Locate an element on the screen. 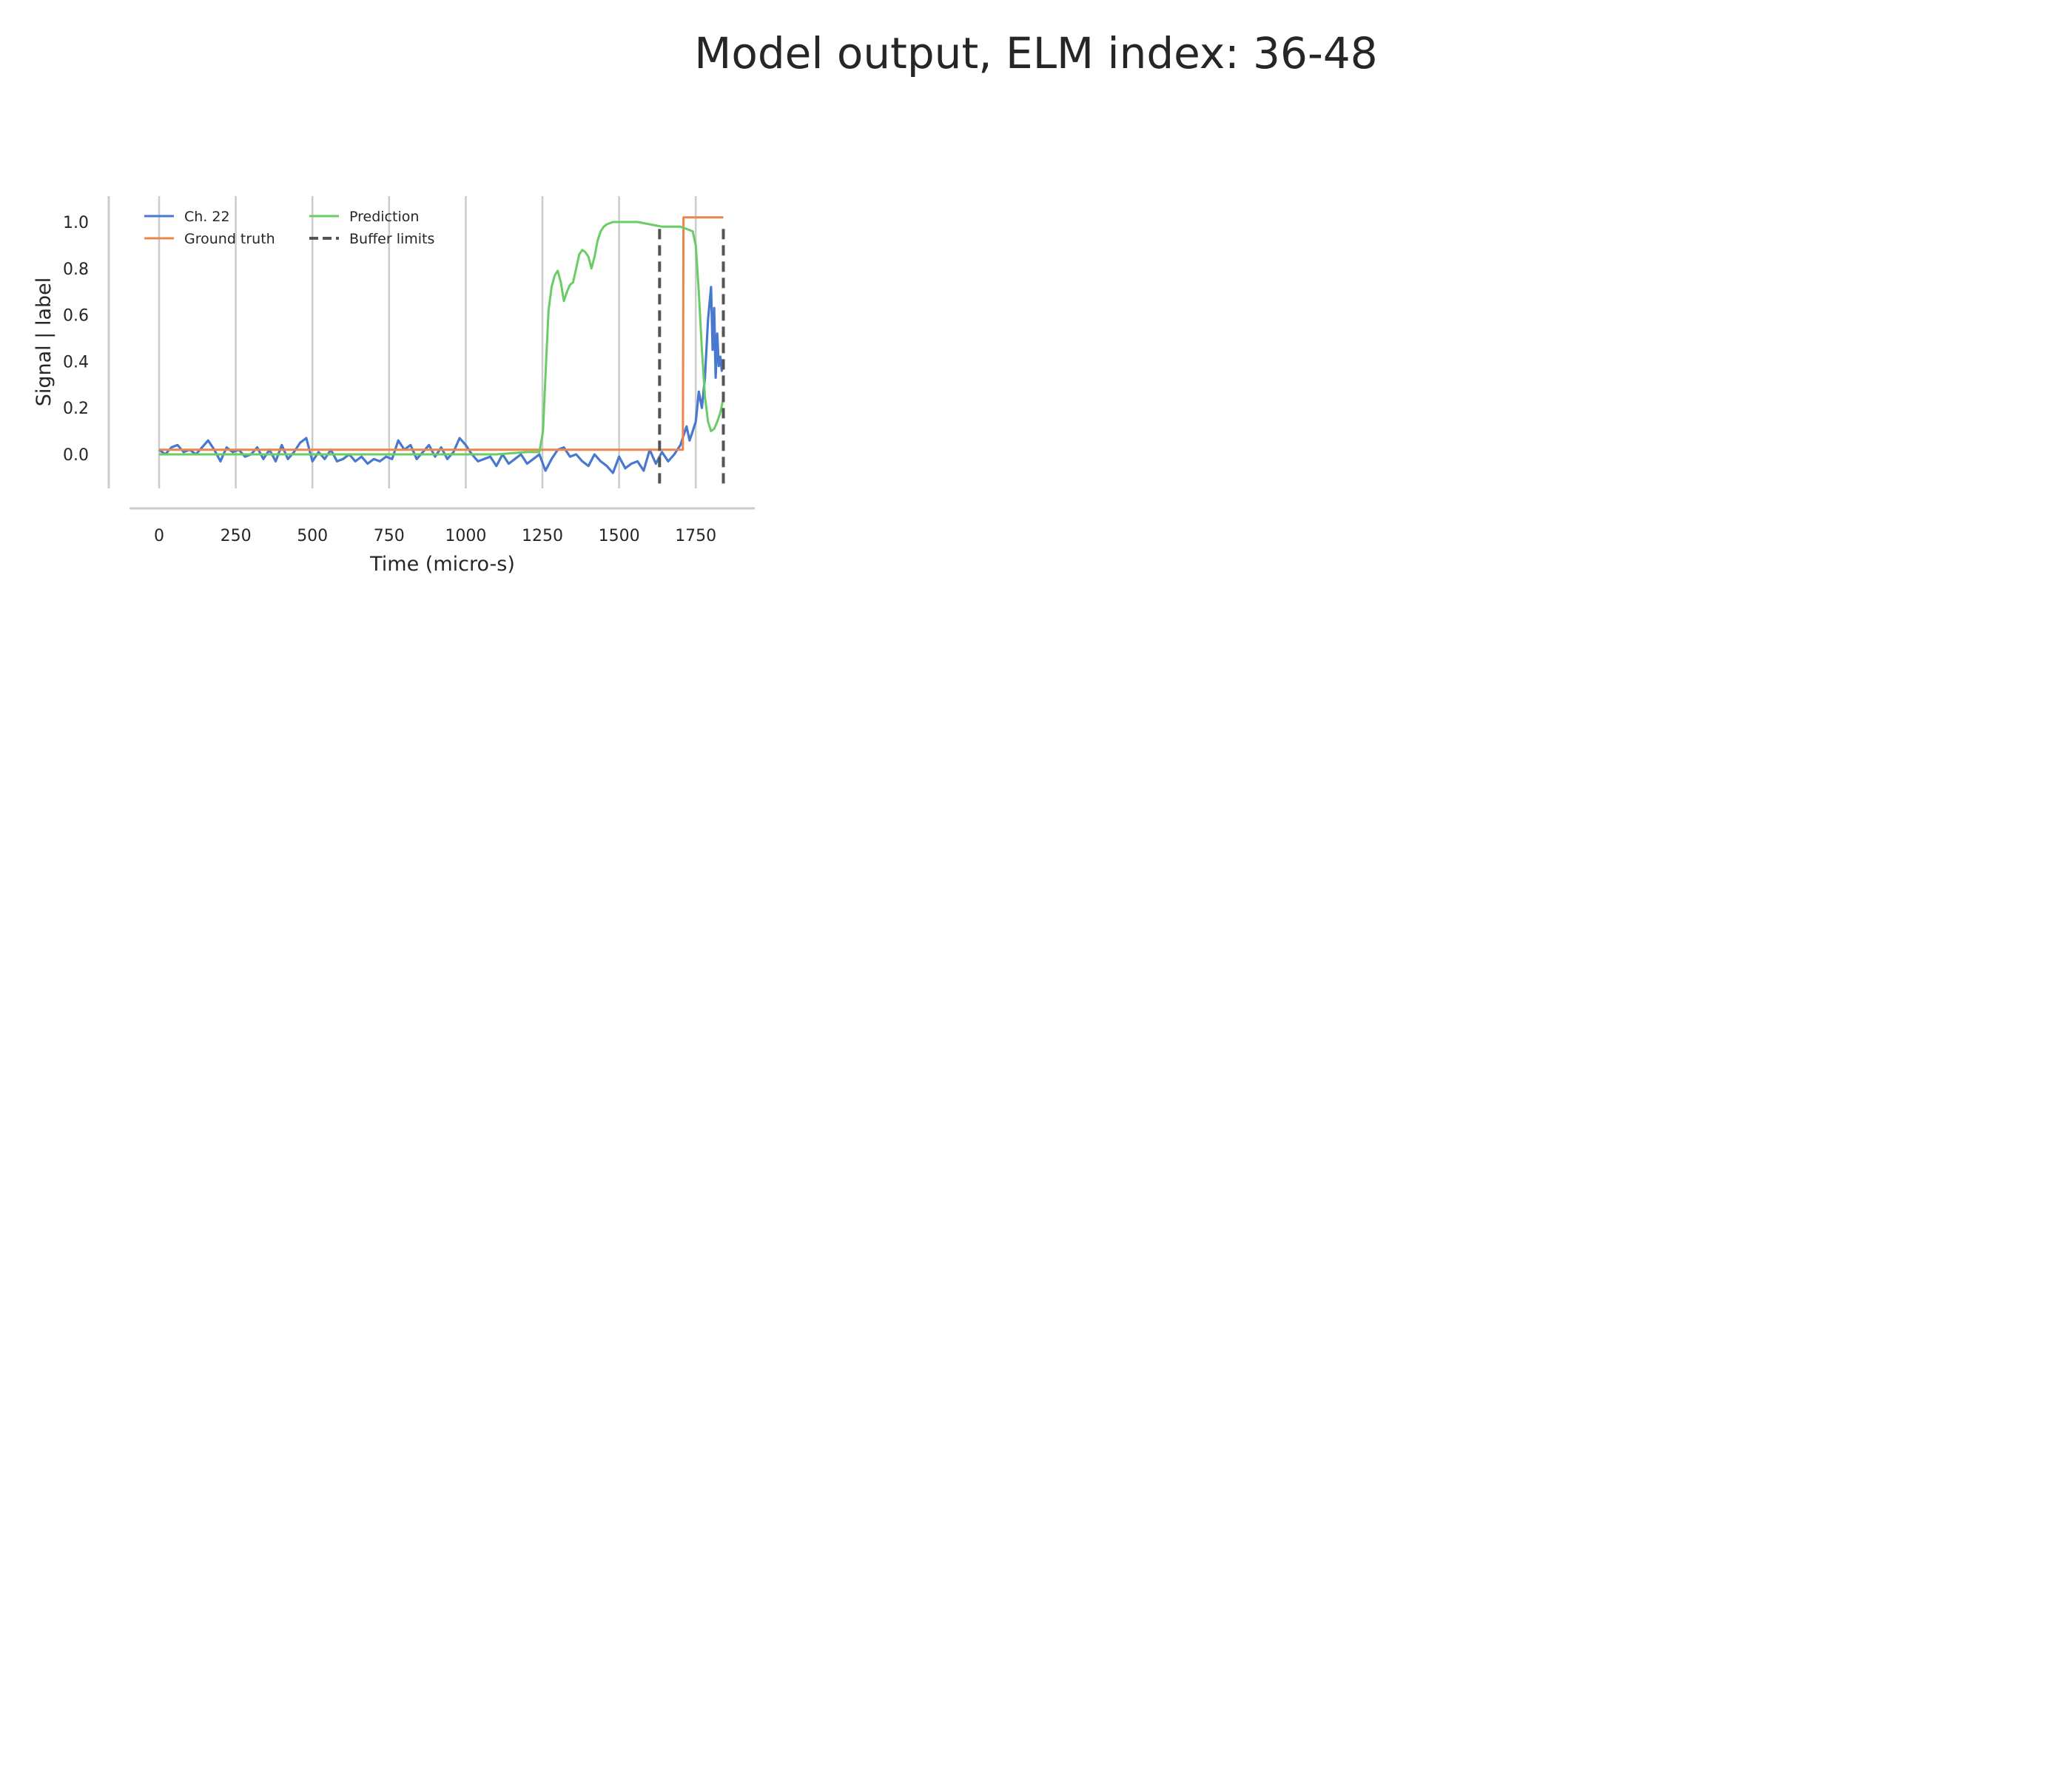  legend-label: Buffer limits is located at coordinates (391, 239).